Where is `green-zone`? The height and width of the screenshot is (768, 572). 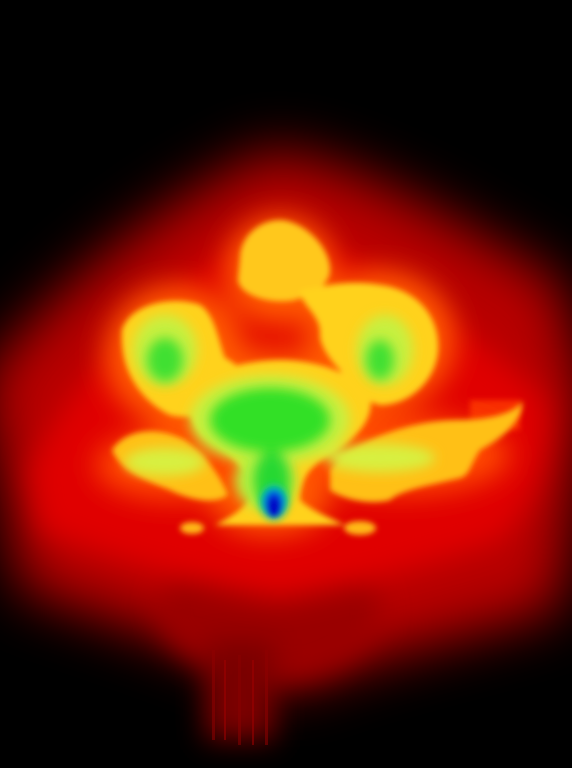 green-zone is located at coordinates (270, 423).